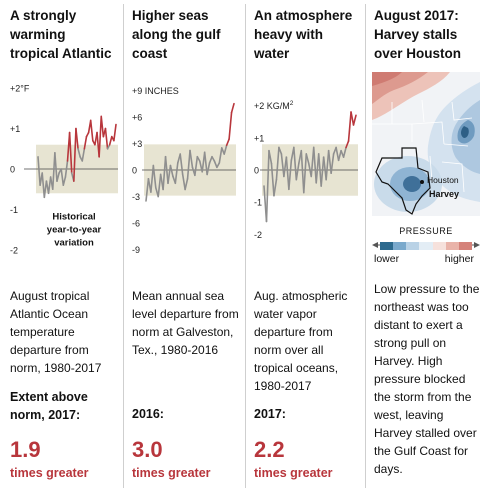  Describe the element at coordinates (136, 224) in the screenshot. I see `y-tick-label: -6` at that location.